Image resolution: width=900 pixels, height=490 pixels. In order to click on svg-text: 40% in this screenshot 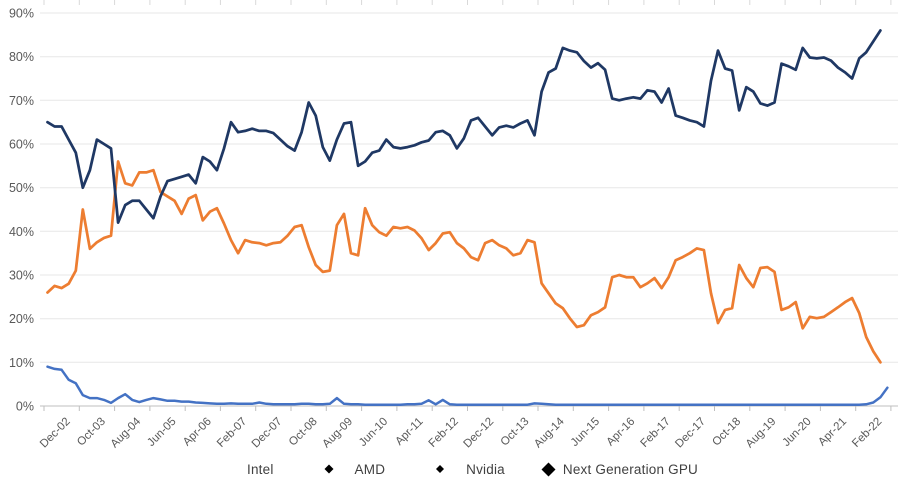, I will do `click(21, 232)`.